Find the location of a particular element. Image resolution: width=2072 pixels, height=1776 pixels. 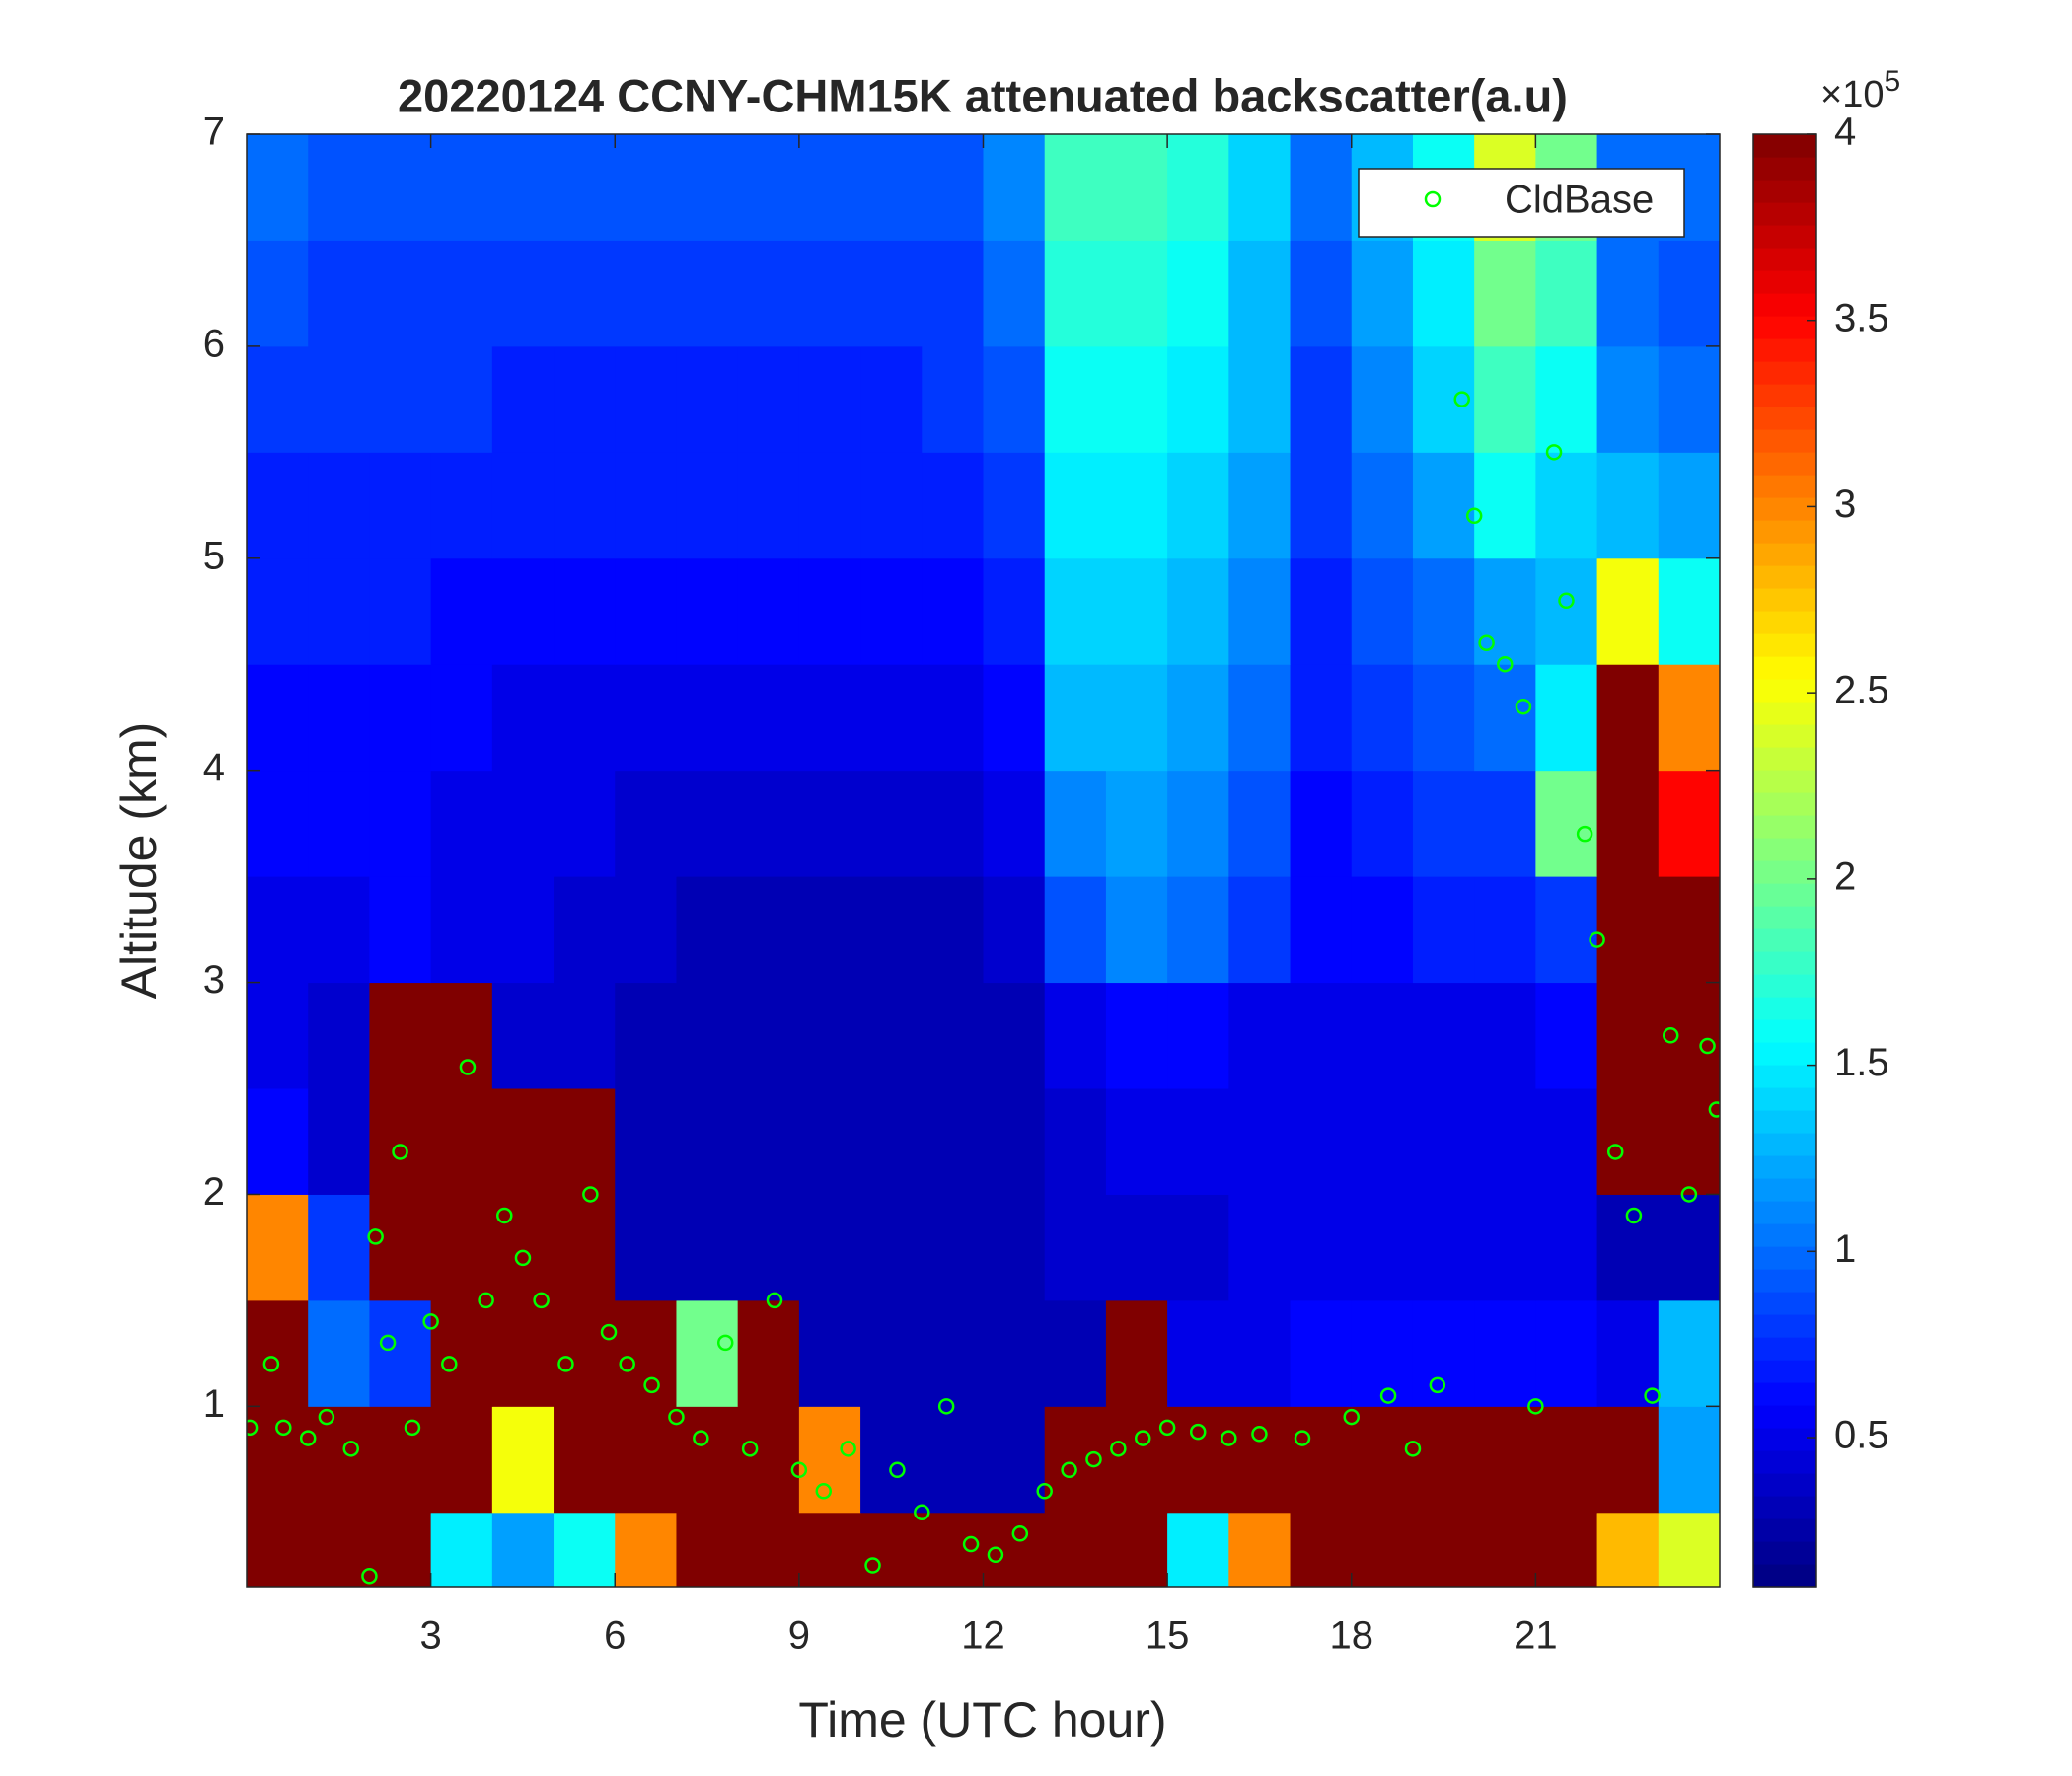

x-tick-label: 15 is located at coordinates (1168, 1636).